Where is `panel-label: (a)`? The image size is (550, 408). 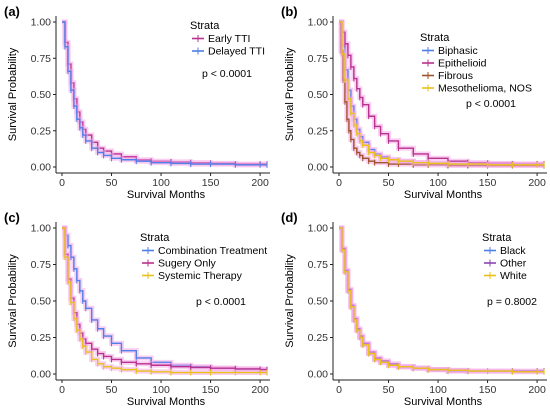
panel-label: (a) is located at coordinates (12, 11).